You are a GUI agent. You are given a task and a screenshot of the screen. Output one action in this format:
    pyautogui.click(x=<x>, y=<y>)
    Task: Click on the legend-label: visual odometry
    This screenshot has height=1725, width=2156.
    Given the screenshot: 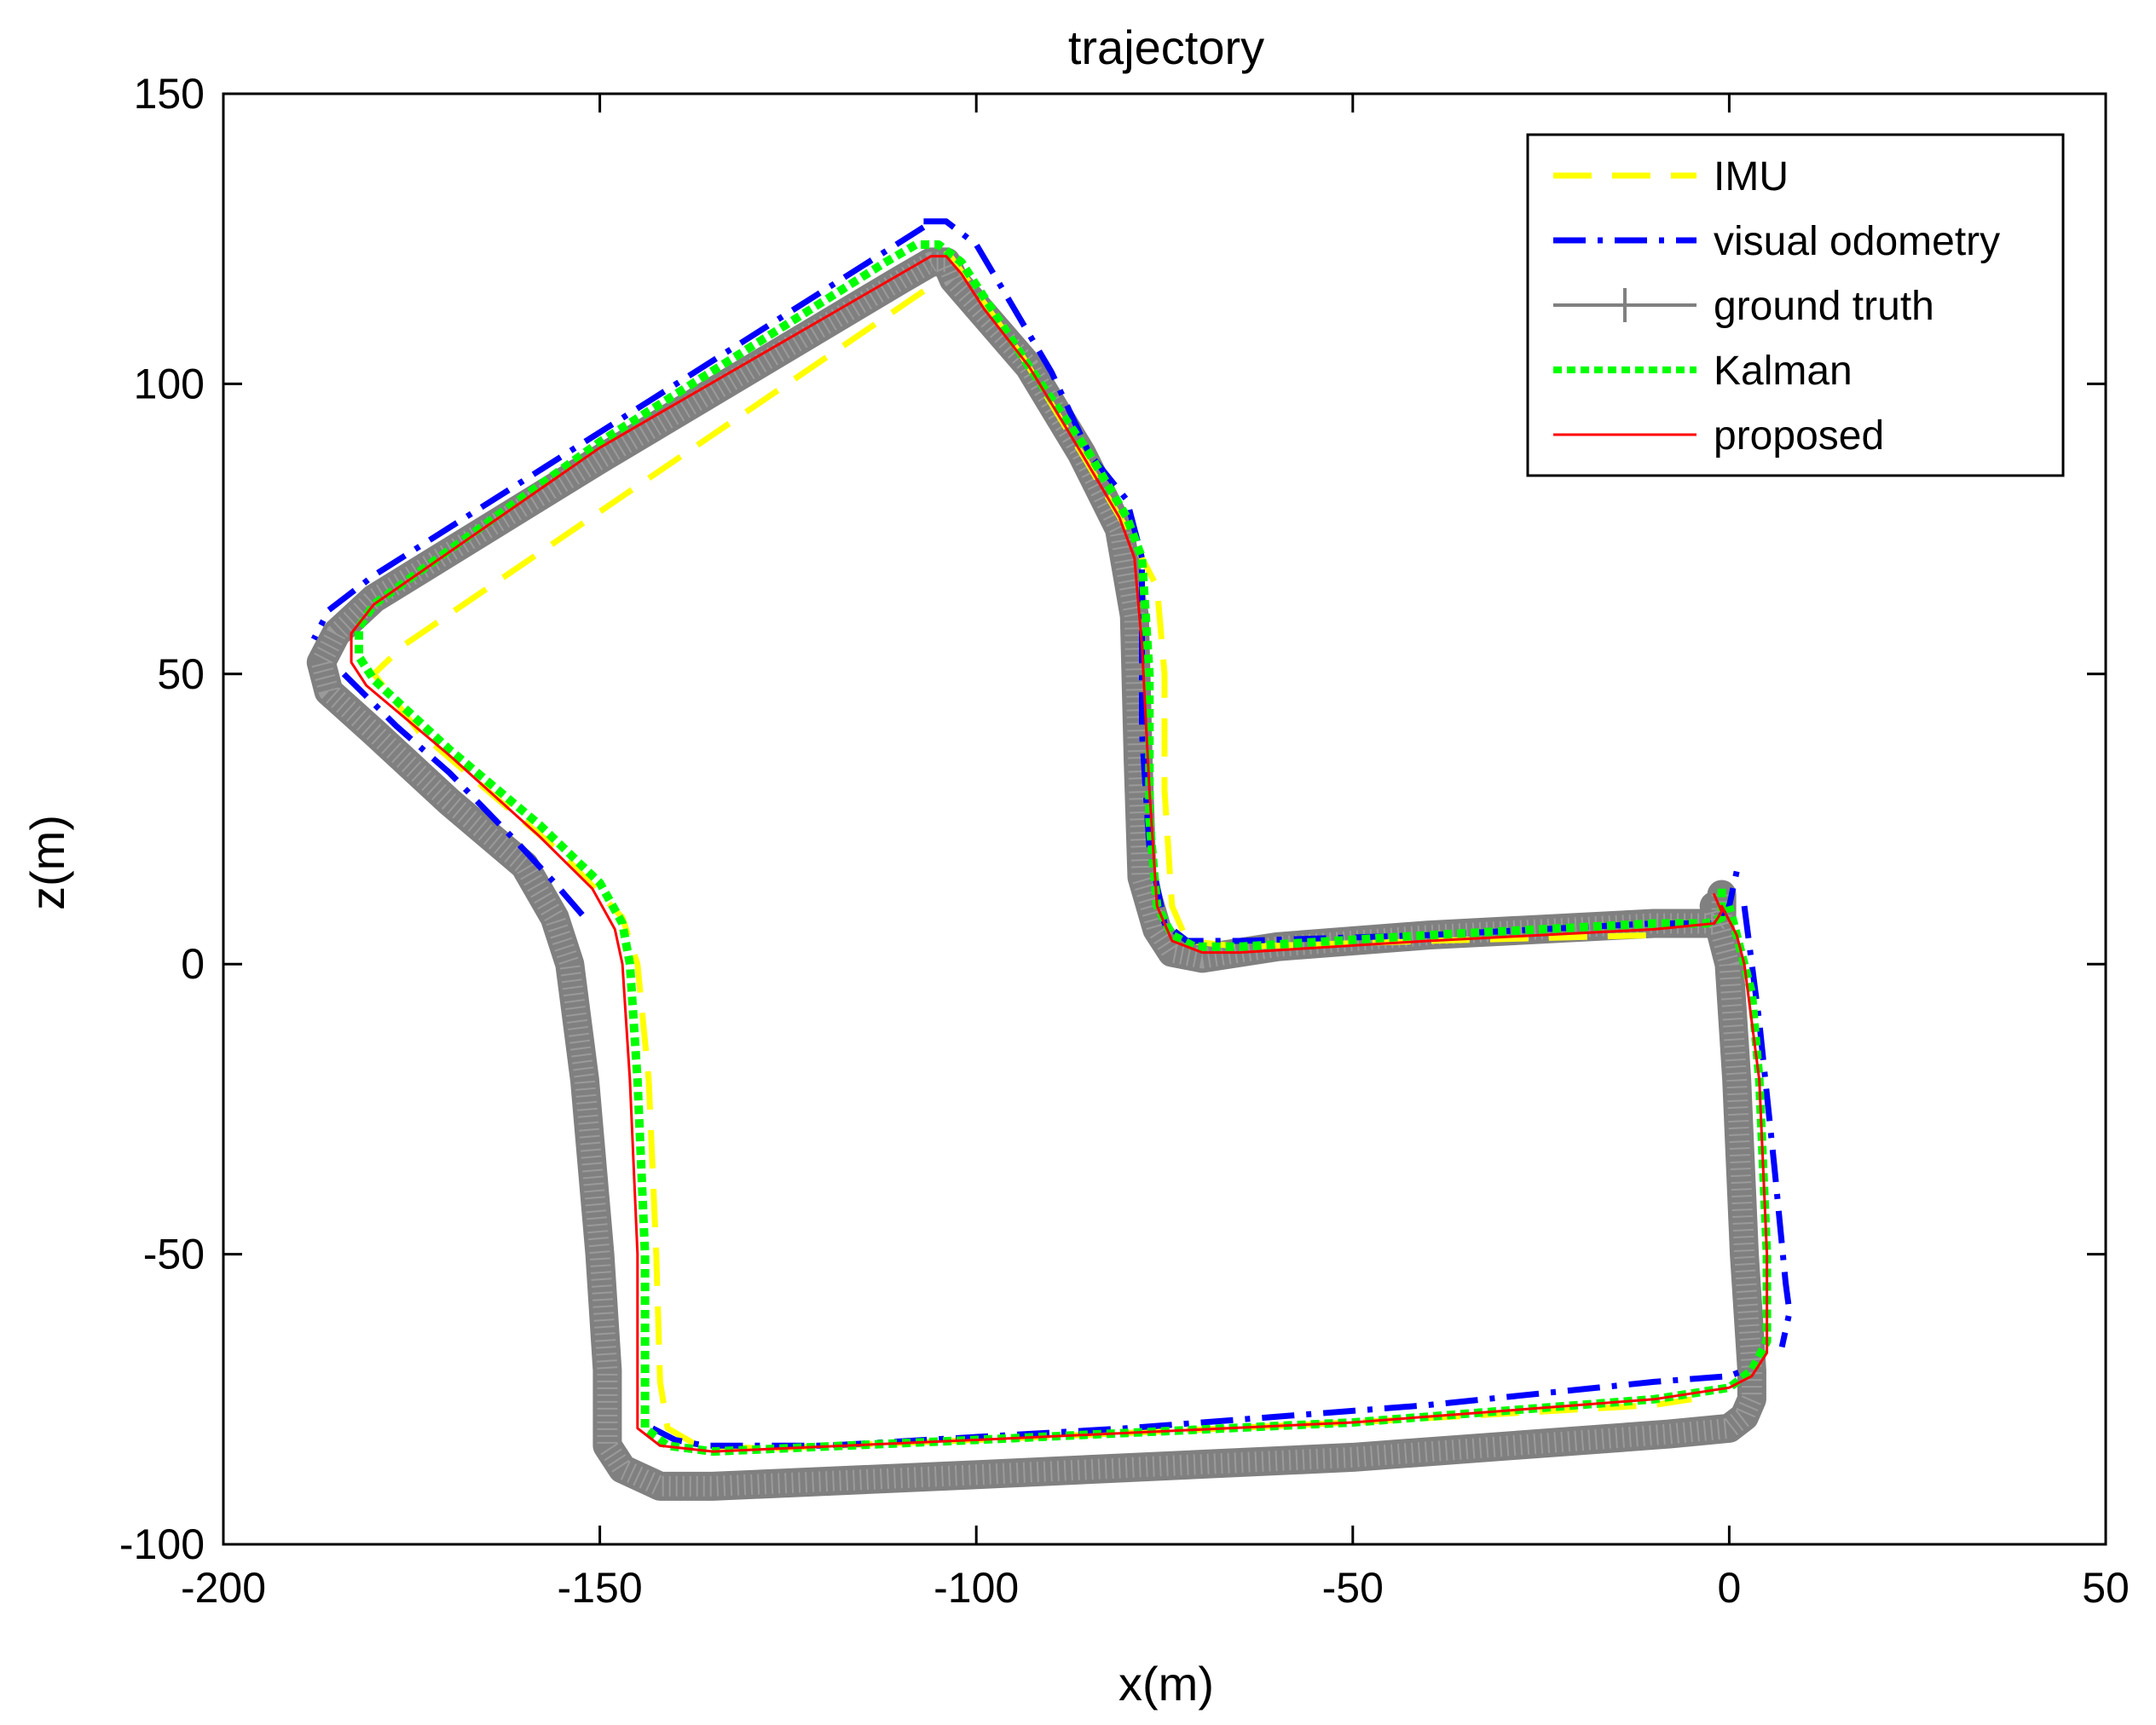 What is the action you would take?
    pyautogui.click(x=1857, y=242)
    